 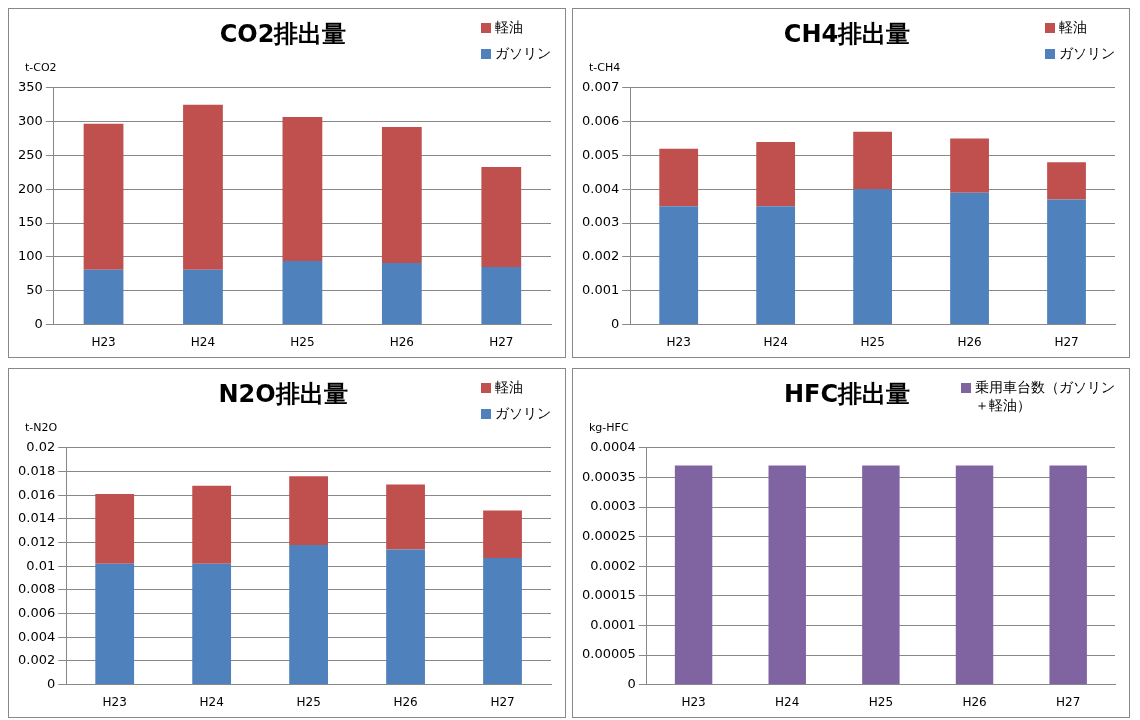 I want to click on y-tick-label: 0.00005, so click(x=608, y=654).